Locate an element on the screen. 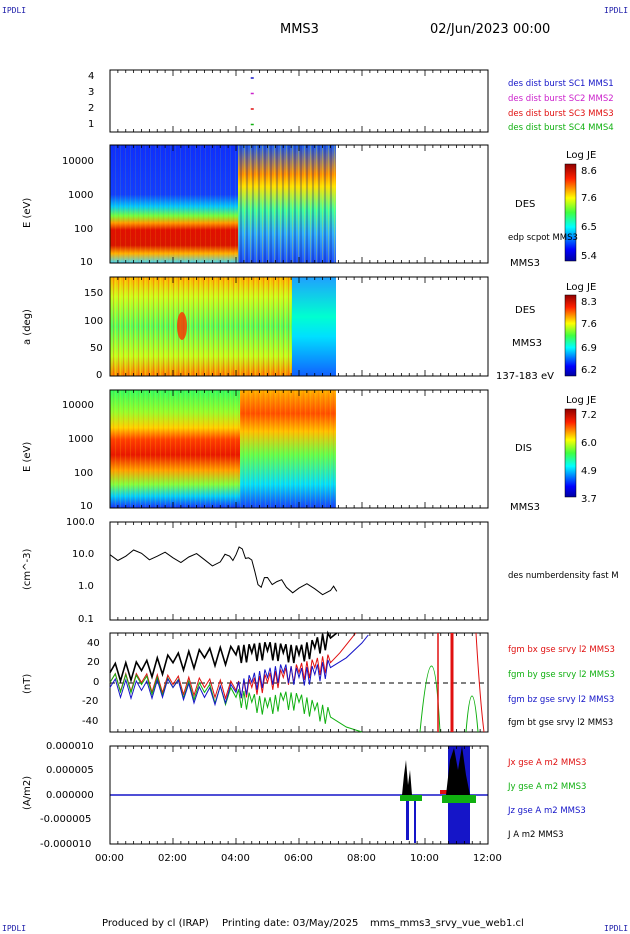  bfield-legend-bt: fgm bt gse srvy l2 MMS3 is located at coordinates (561, 723).